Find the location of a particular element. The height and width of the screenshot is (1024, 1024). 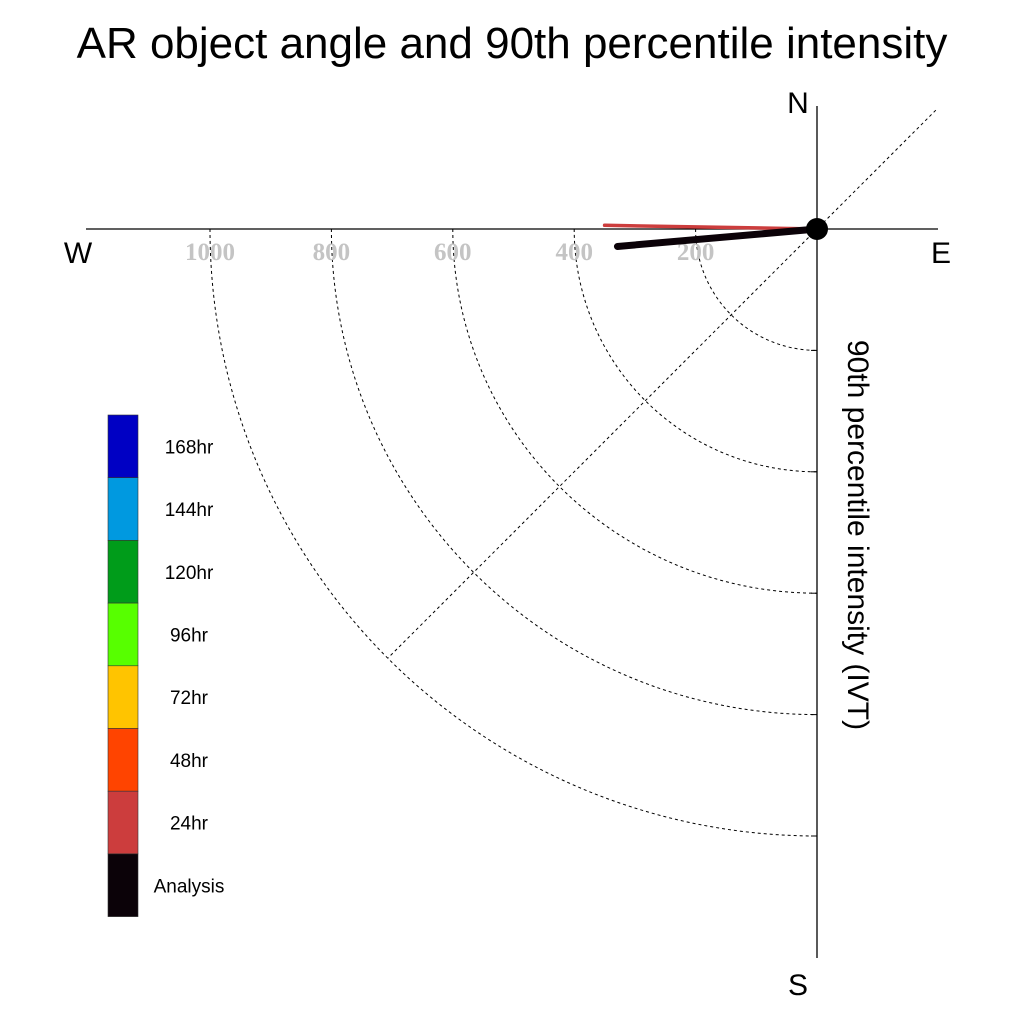

y-axis-label: 90th percentile intensity (IVT) is located at coordinates (857, 535).